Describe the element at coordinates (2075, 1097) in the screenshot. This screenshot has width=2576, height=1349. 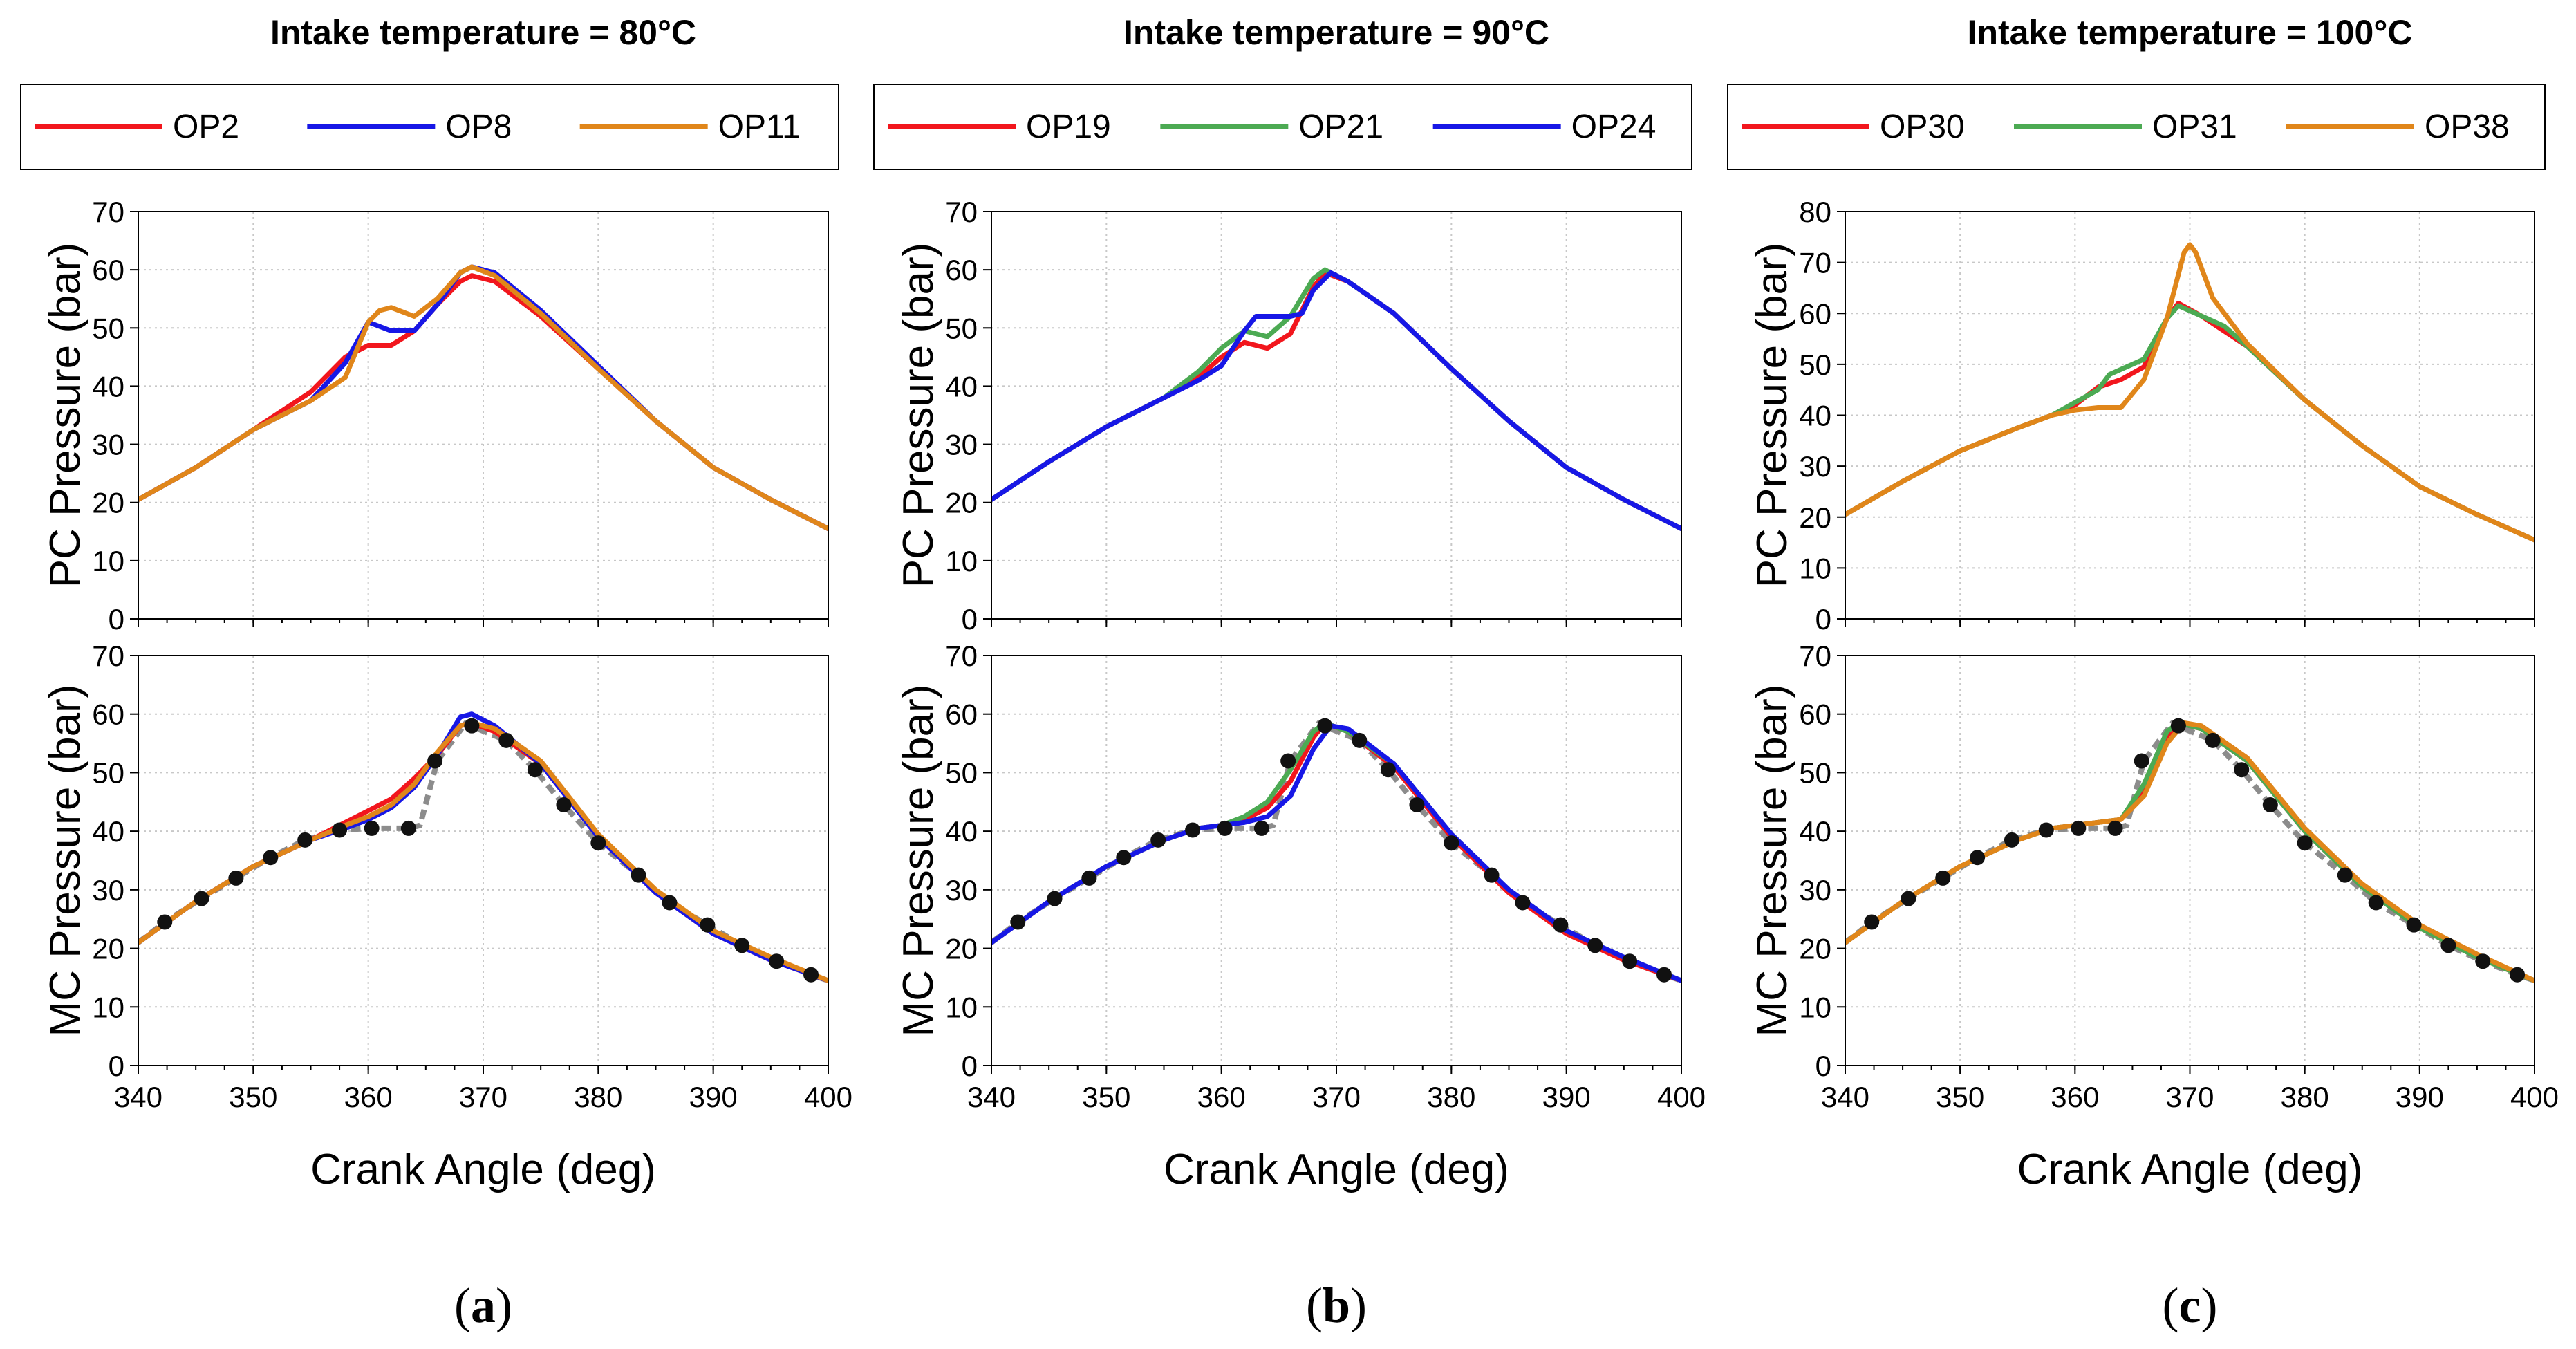
I see `x-tick-label: 360` at that location.